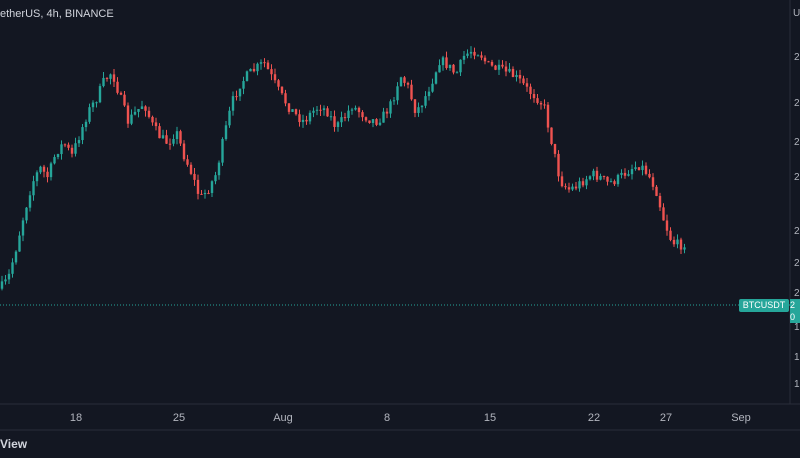  I want to click on x-tick-label: 25, so click(179, 418).